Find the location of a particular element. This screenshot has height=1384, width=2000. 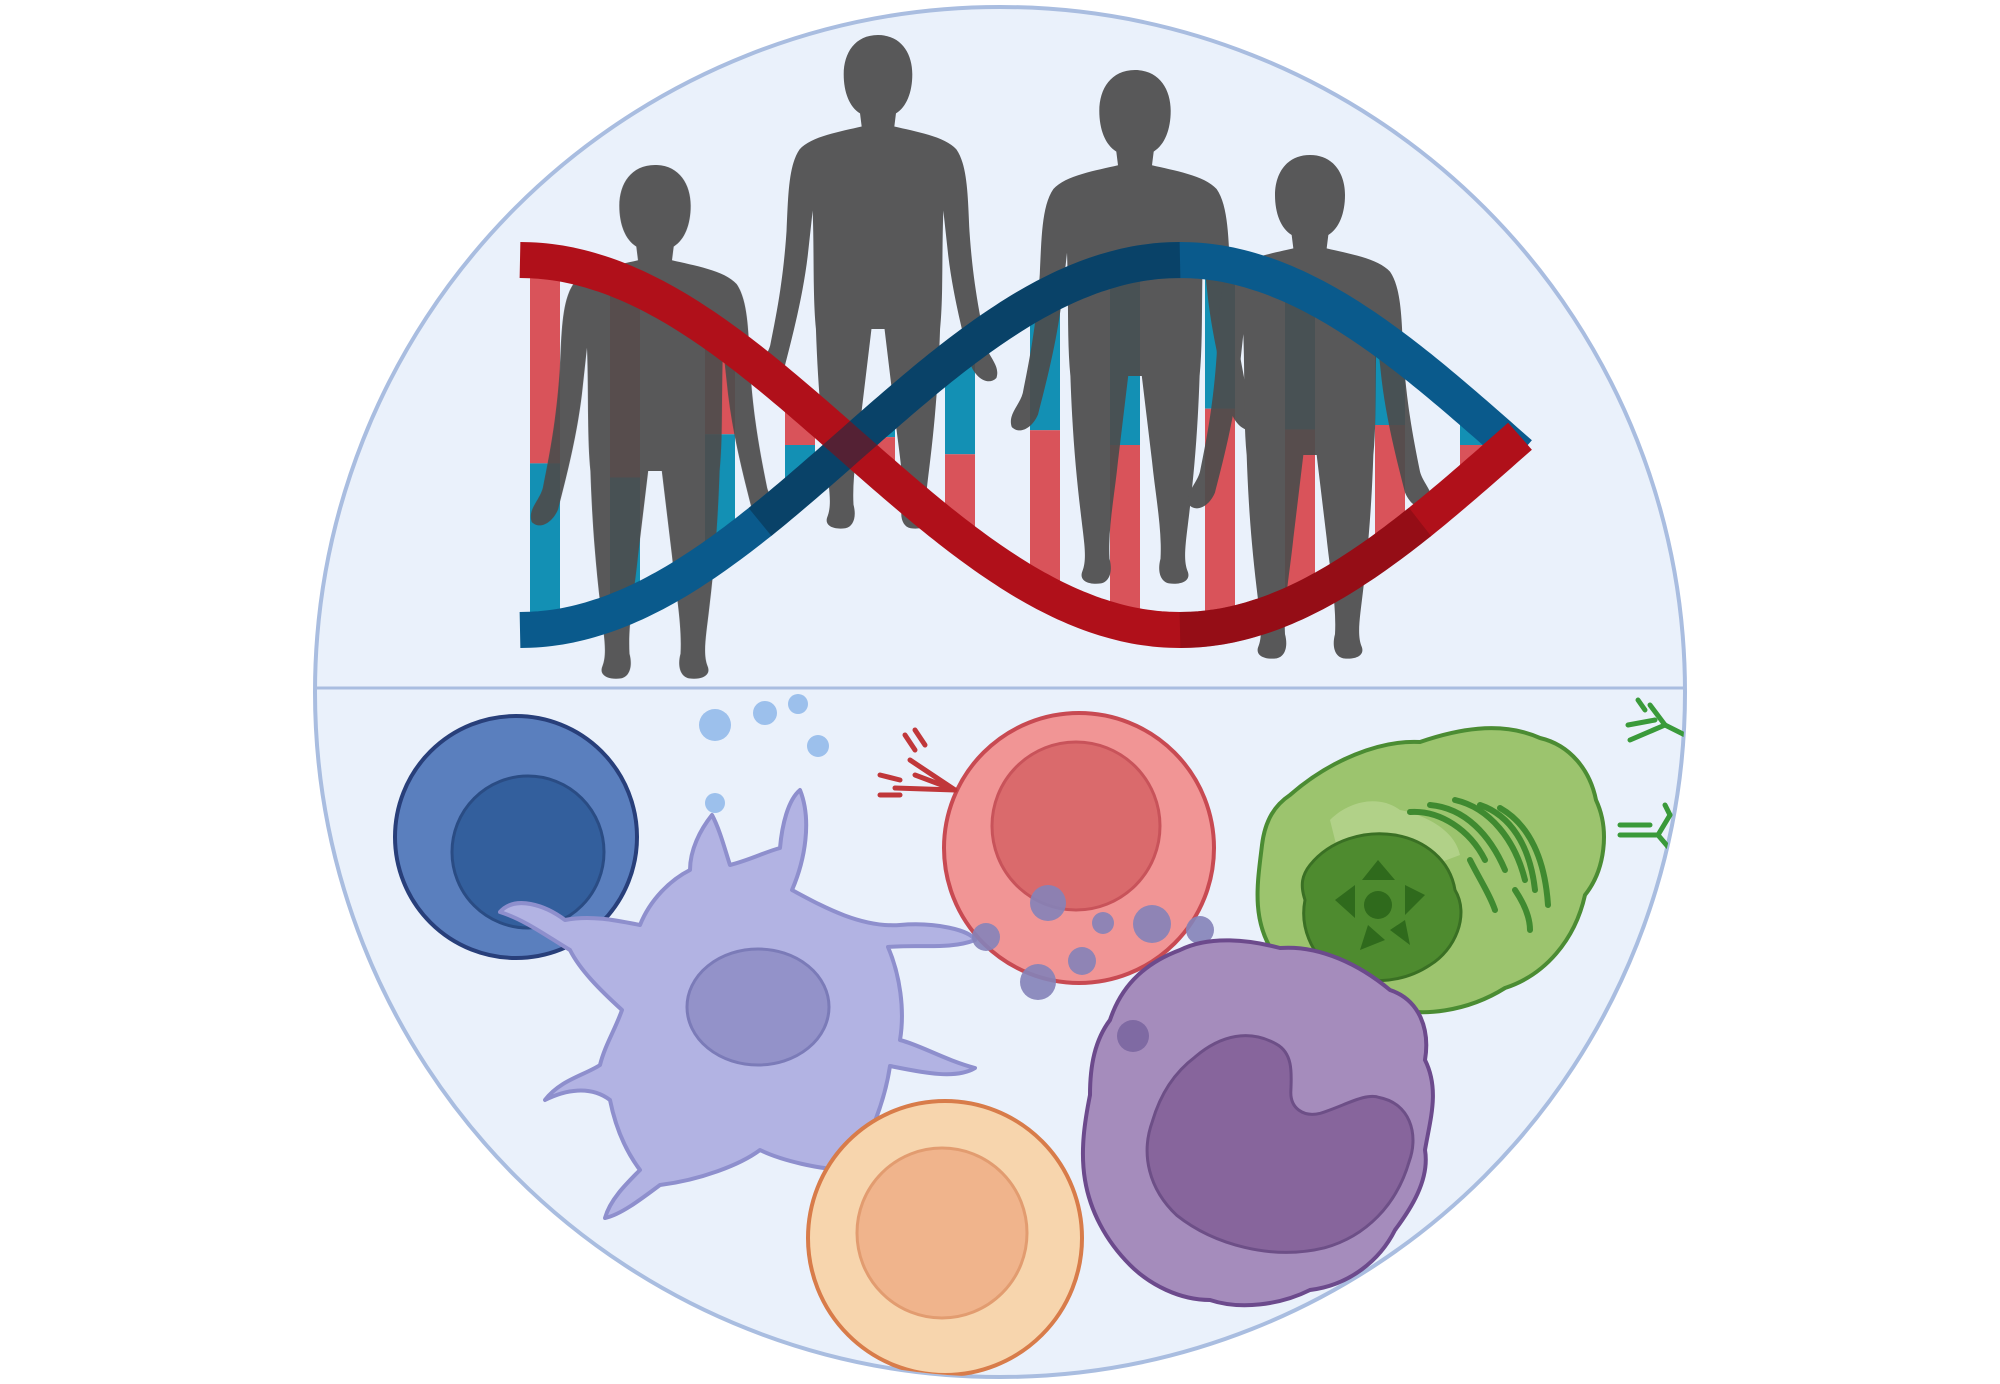

nk-cell is located at coordinates (945, 1238).